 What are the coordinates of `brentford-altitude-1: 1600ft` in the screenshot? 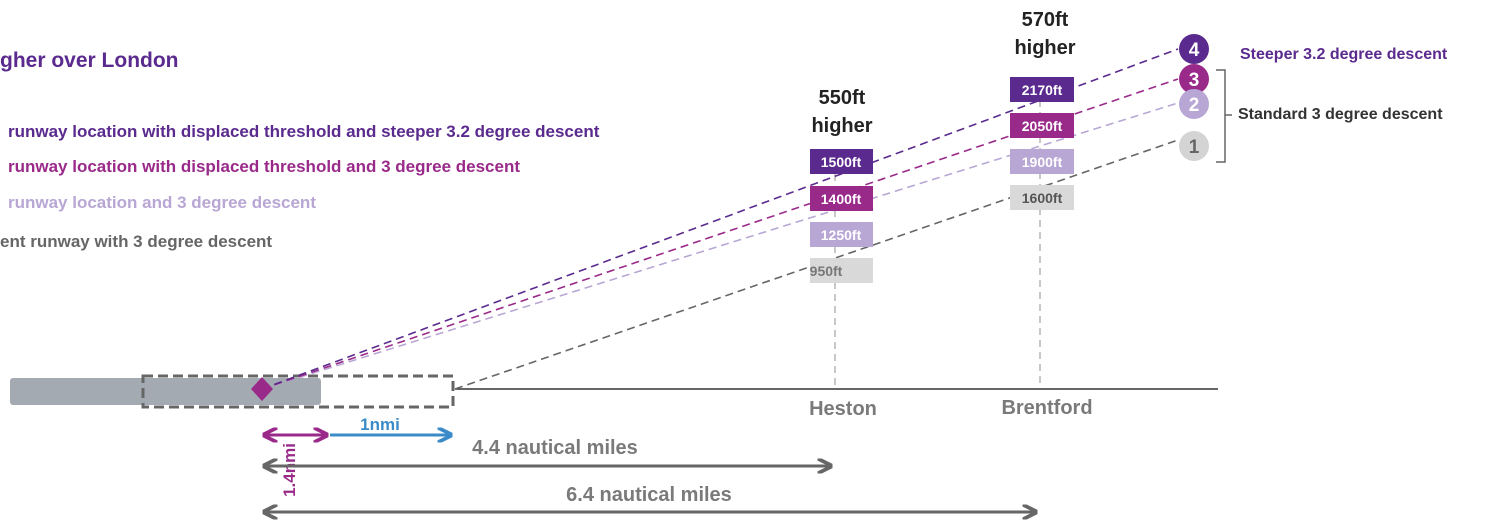 It's located at (1042, 198).